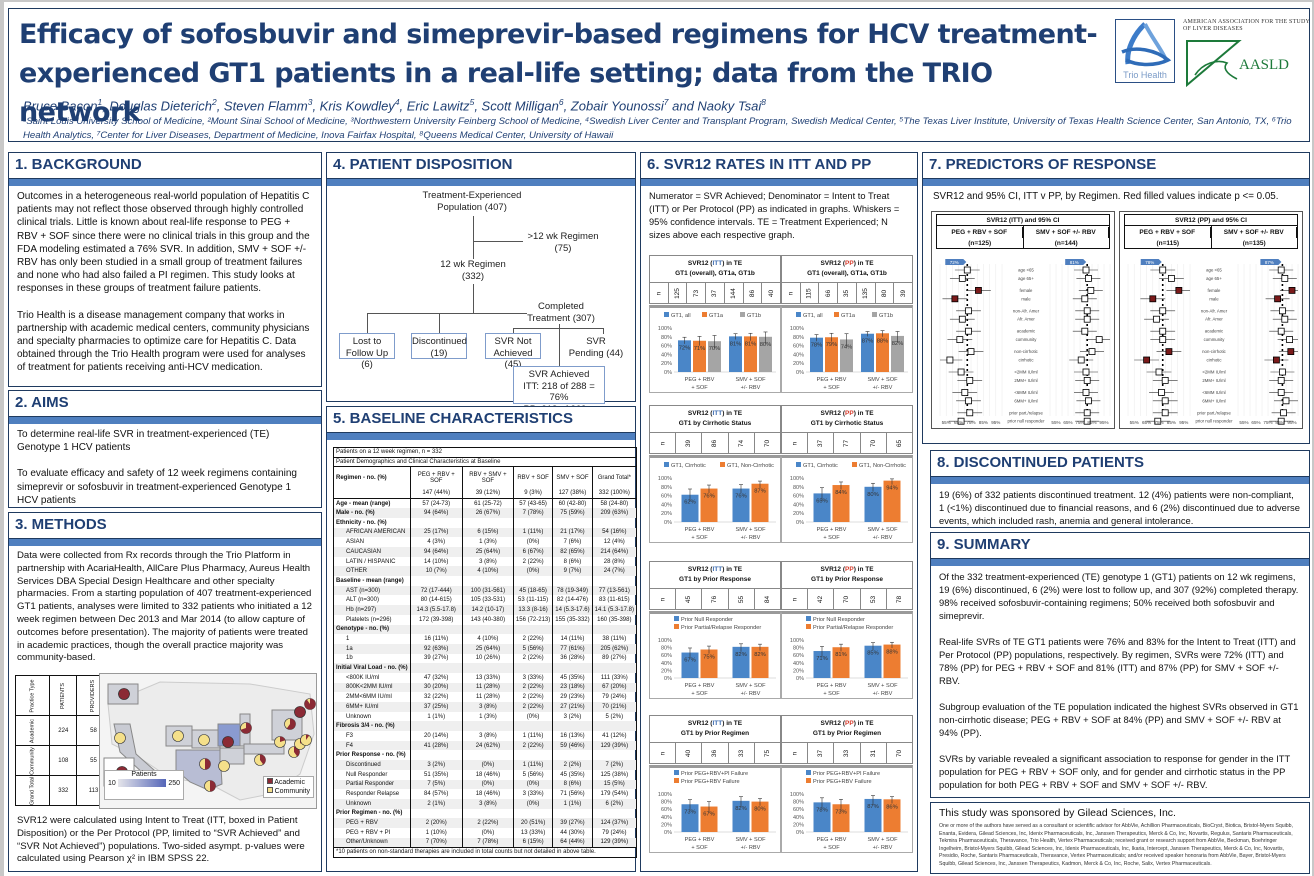 The width and height of the screenshot is (1314, 876). I want to click on practice-value: 108, so click(63, 760).